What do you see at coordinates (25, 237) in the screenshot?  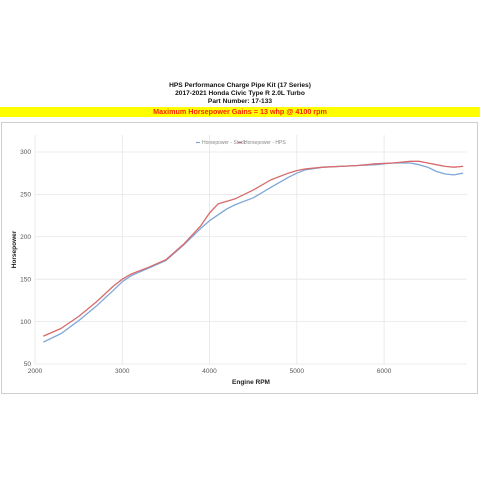 I see `y-tick-label: 200` at bounding box center [25, 237].